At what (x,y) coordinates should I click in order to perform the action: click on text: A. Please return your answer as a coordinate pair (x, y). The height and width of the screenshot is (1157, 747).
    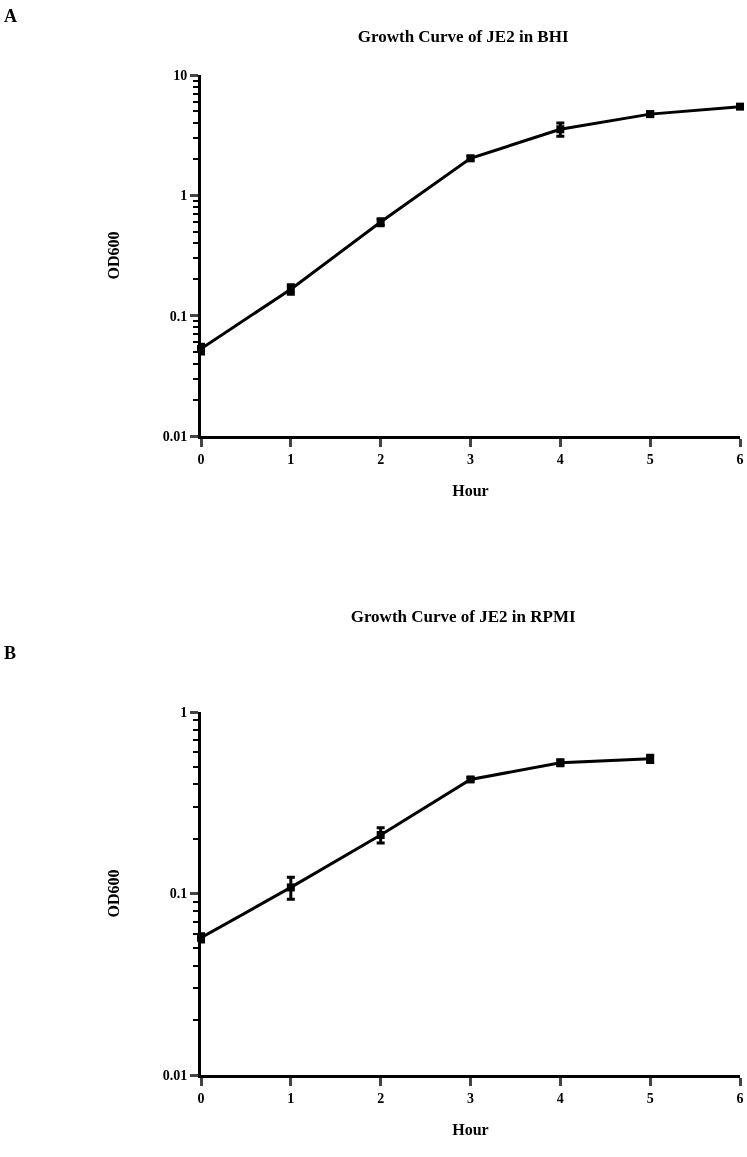
    Looking at the image, I should click on (10, 16).